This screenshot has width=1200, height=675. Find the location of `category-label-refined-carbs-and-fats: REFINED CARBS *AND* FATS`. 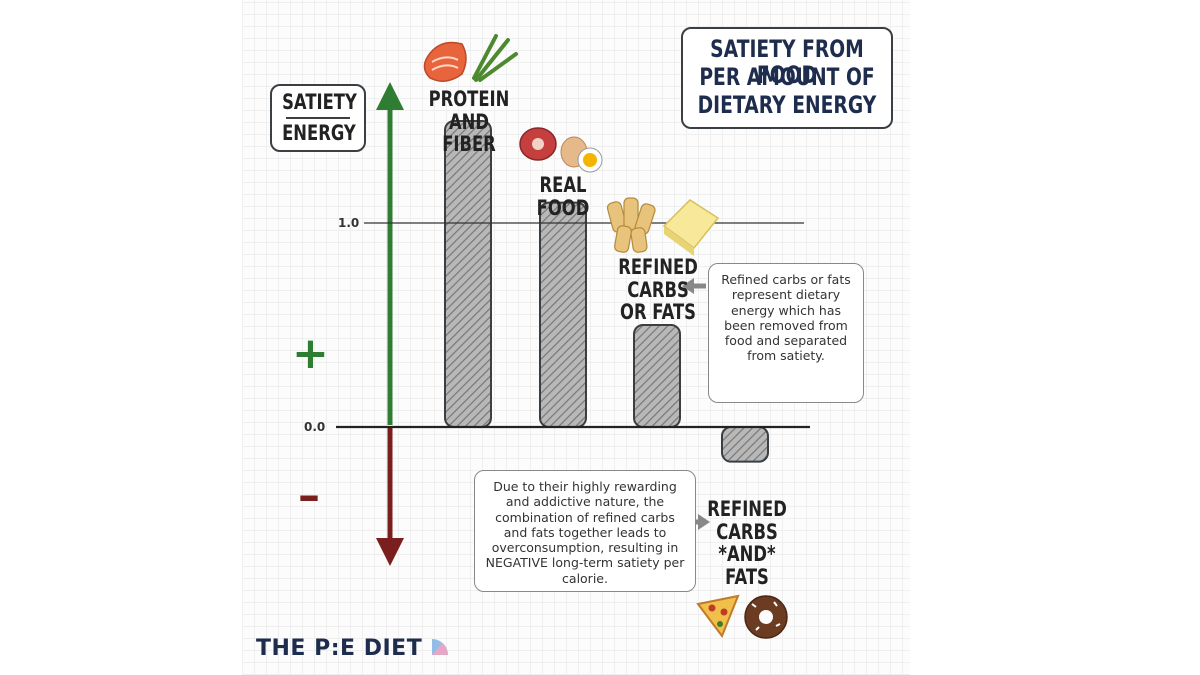

category-label-refined-carbs-and-fats: REFINED CARBS *AND* FATS is located at coordinates (747, 543).